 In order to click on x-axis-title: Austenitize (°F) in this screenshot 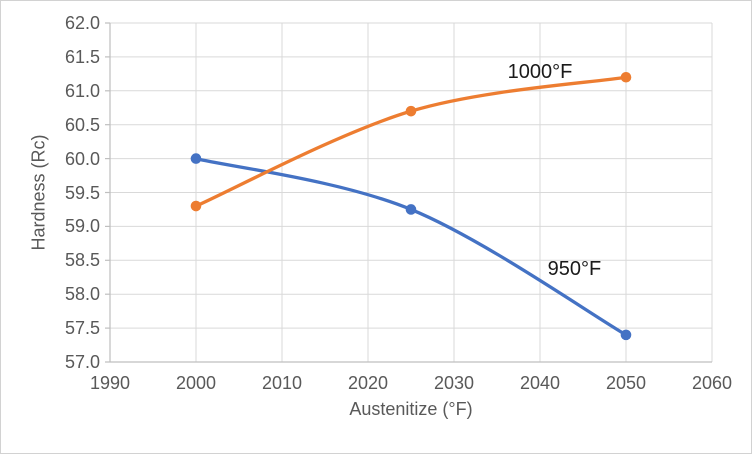, I will do `click(411, 409)`.